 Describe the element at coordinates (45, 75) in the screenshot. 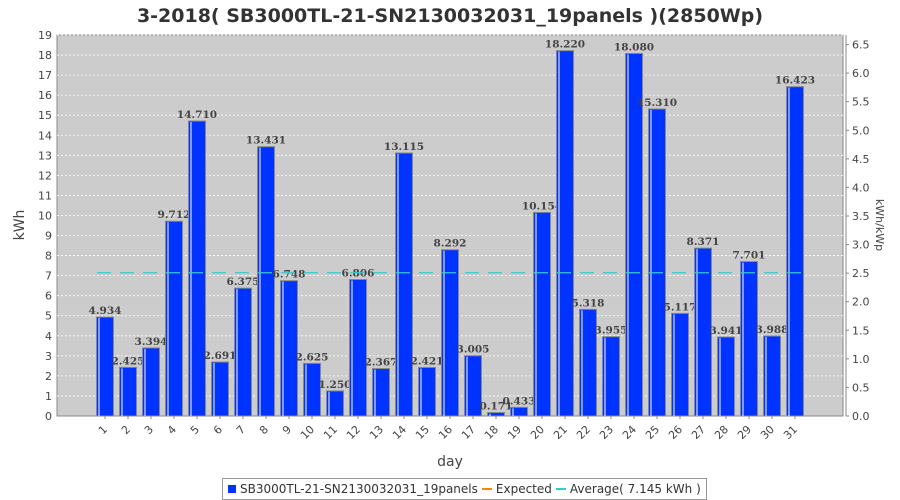

I see `y-tick-label: 17` at that location.